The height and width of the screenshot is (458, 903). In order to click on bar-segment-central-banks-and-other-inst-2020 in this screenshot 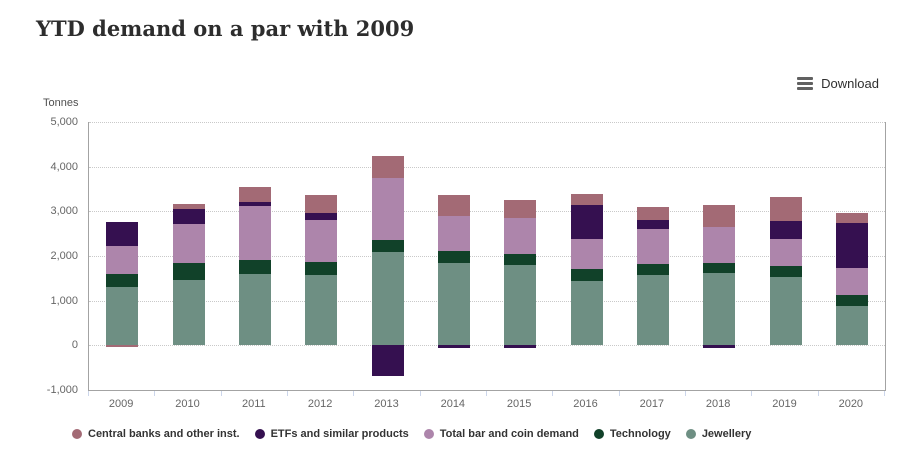, I will do `click(851, 218)`.